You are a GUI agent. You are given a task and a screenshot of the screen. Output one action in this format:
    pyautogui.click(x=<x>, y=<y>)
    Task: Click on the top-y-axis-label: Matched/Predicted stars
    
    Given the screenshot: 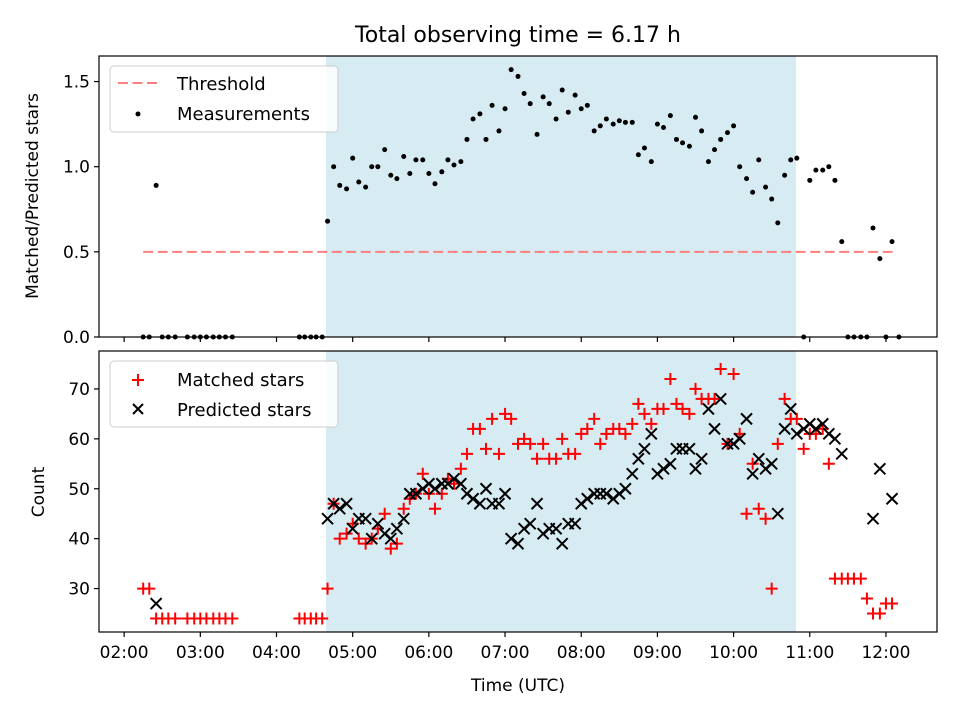 What is the action you would take?
    pyautogui.click(x=33, y=196)
    